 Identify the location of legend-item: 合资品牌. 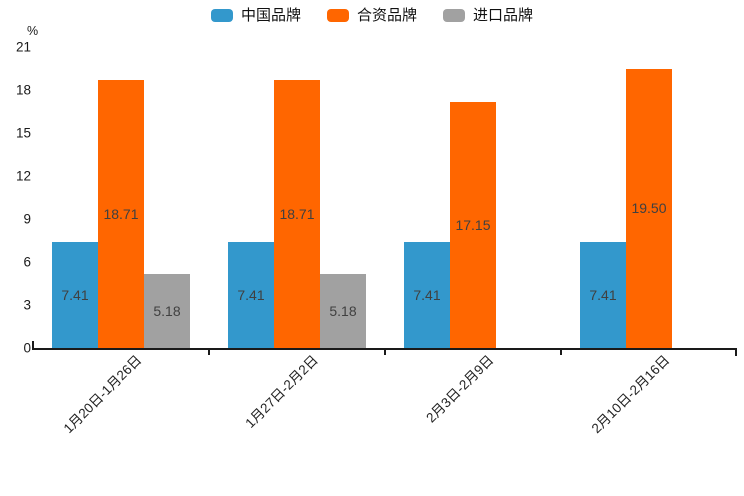
(371, 15).